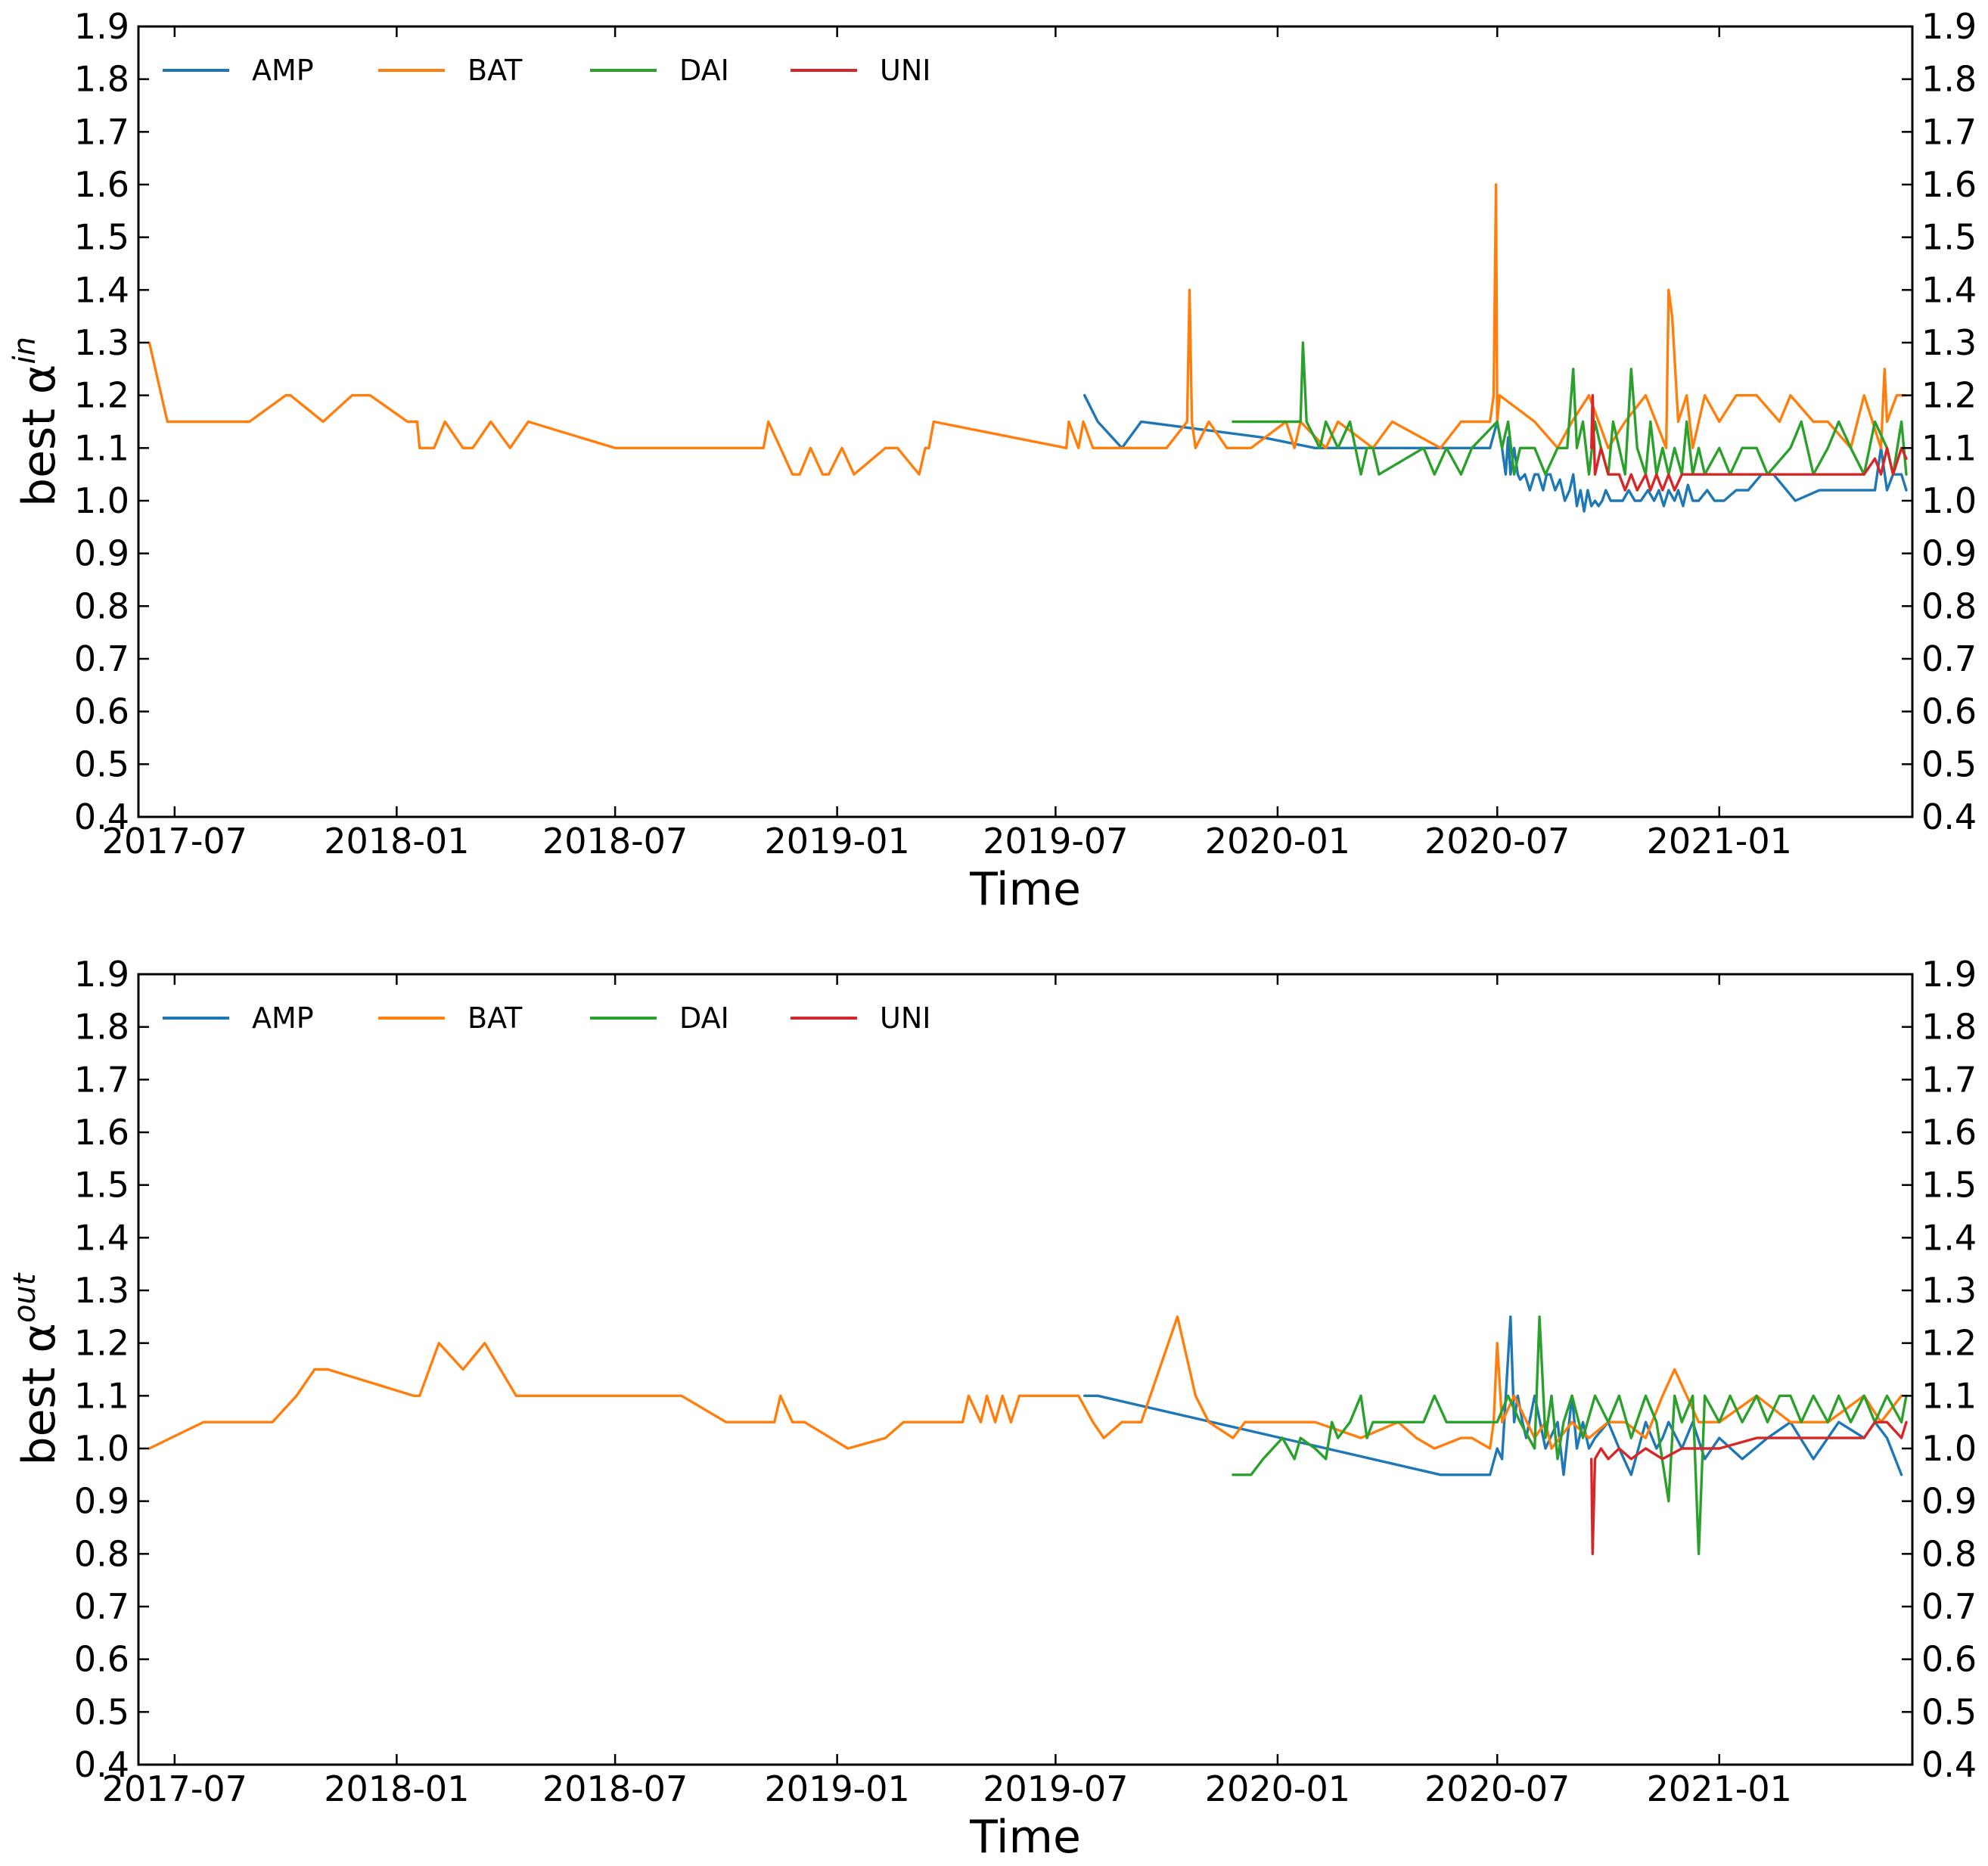  Describe the element at coordinates (102, 1395) in the screenshot. I see `y-tick-label-left: 1.1` at that location.